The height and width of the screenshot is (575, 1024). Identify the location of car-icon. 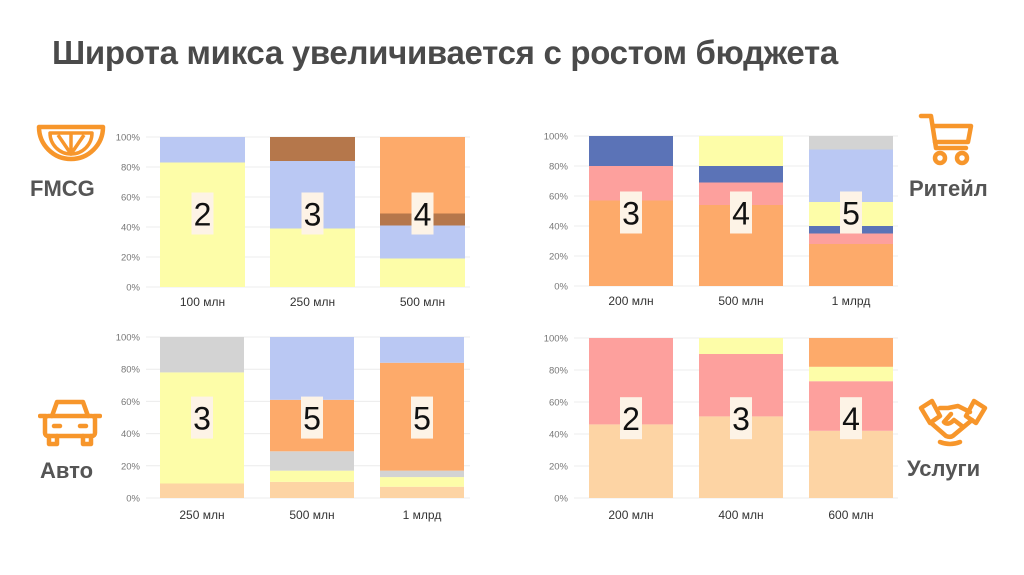
(70, 423).